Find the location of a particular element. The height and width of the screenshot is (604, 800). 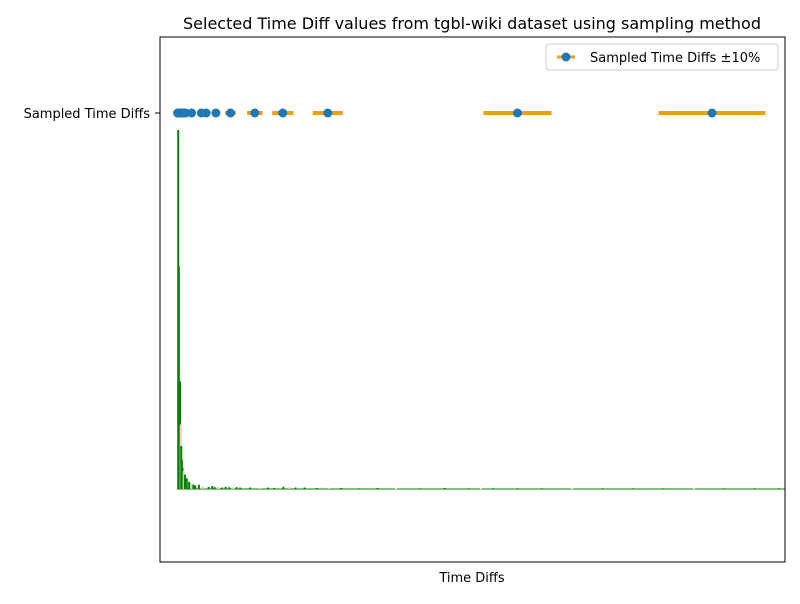

legend: Sampled Time Diffs ±10% is located at coordinates (662, 57).